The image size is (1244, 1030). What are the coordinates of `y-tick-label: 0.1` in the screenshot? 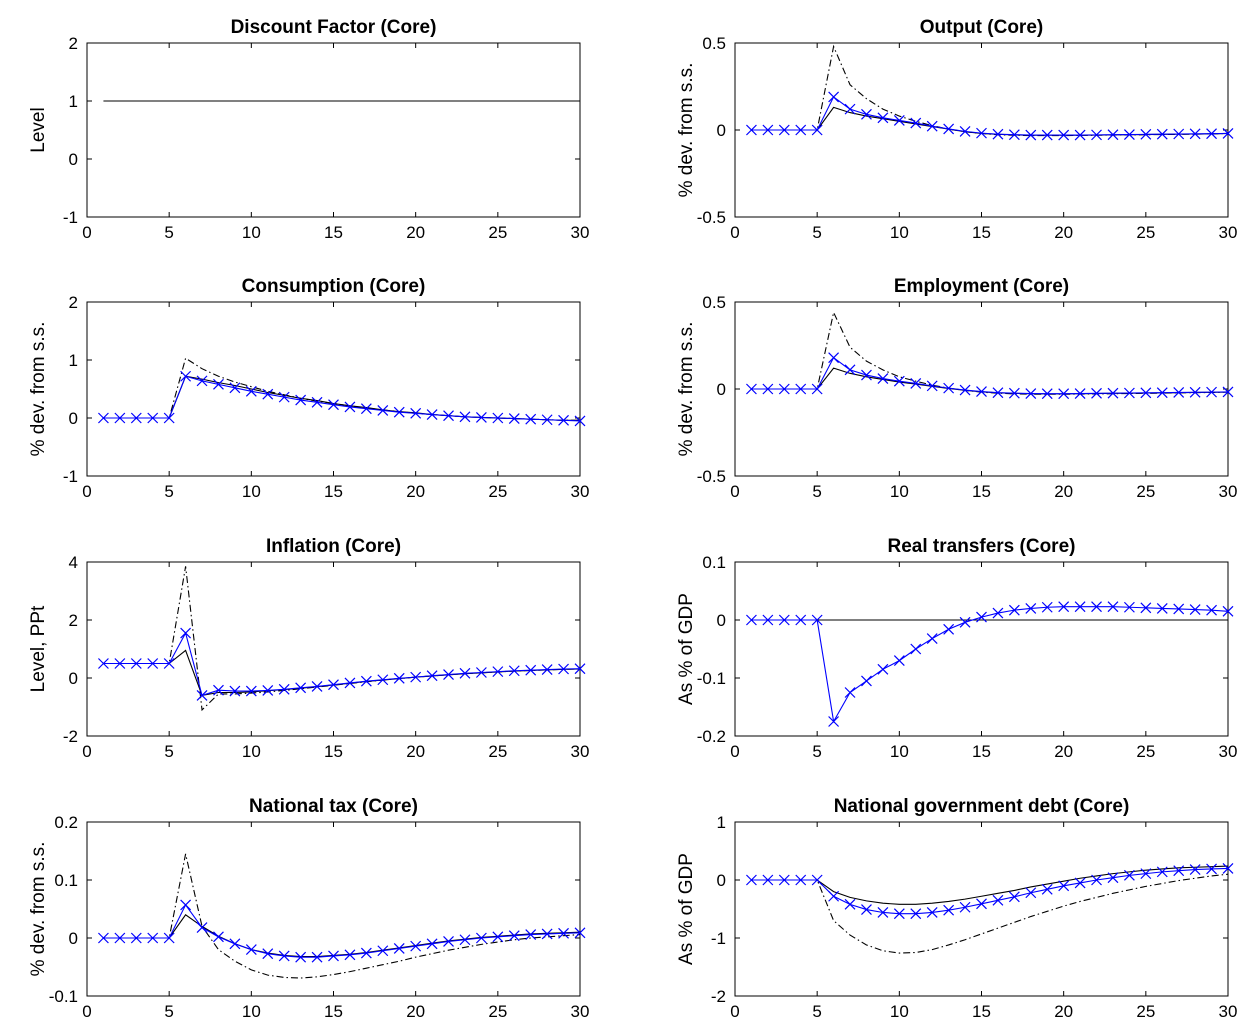 It's located at (66, 880).